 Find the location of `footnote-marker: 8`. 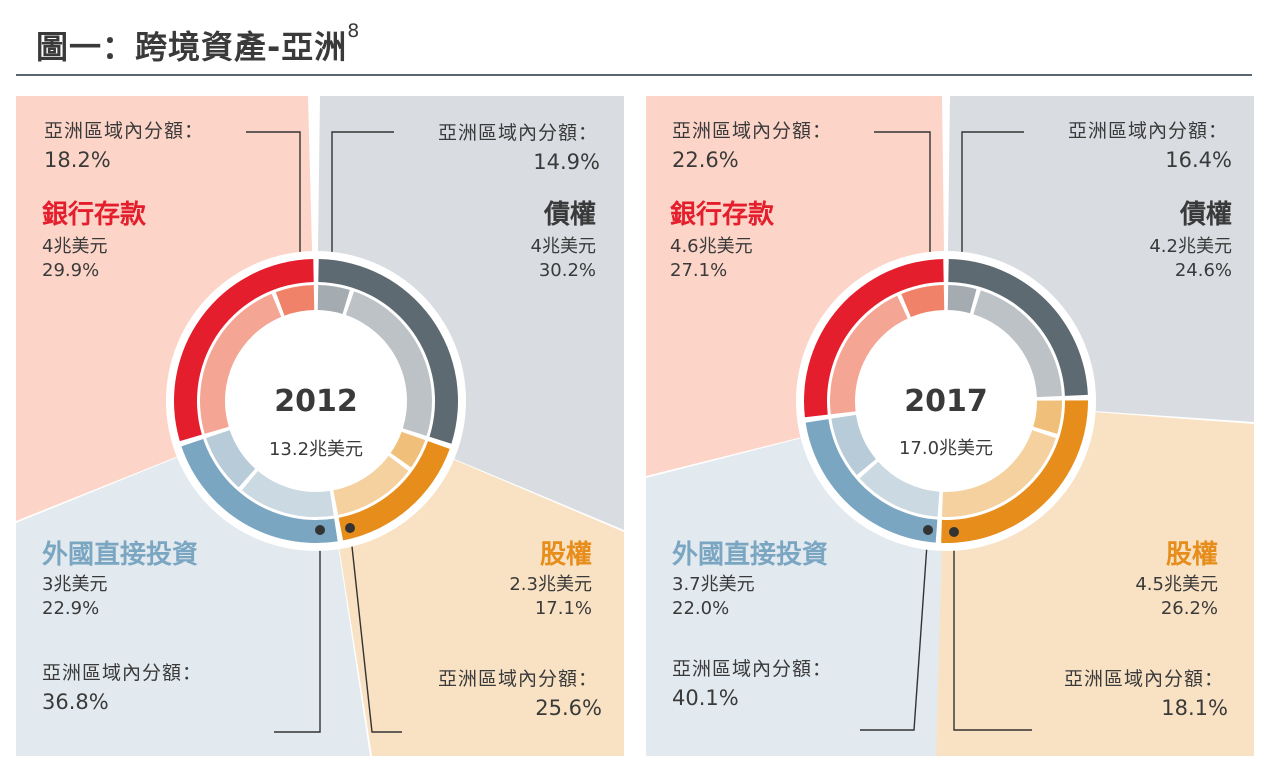

footnote-marker: 8 is located at coordinates (354, 31).